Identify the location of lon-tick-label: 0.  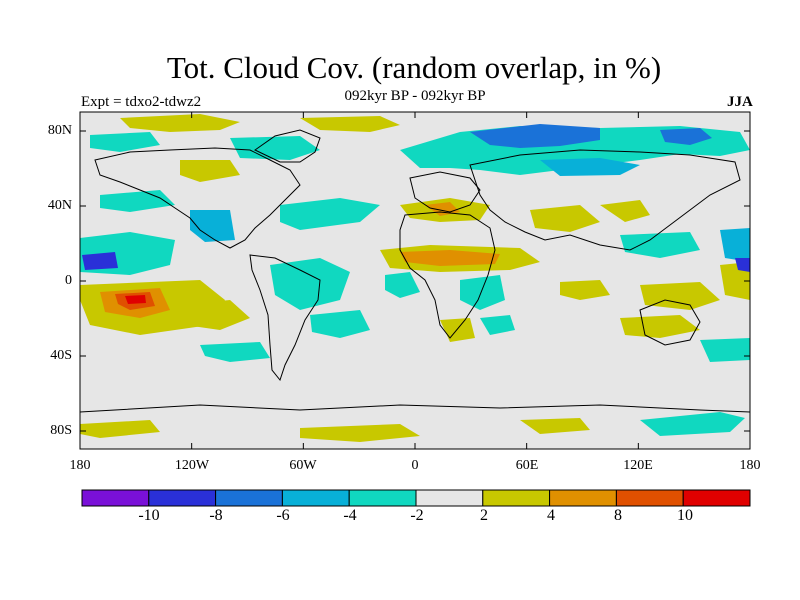
(415, 465).